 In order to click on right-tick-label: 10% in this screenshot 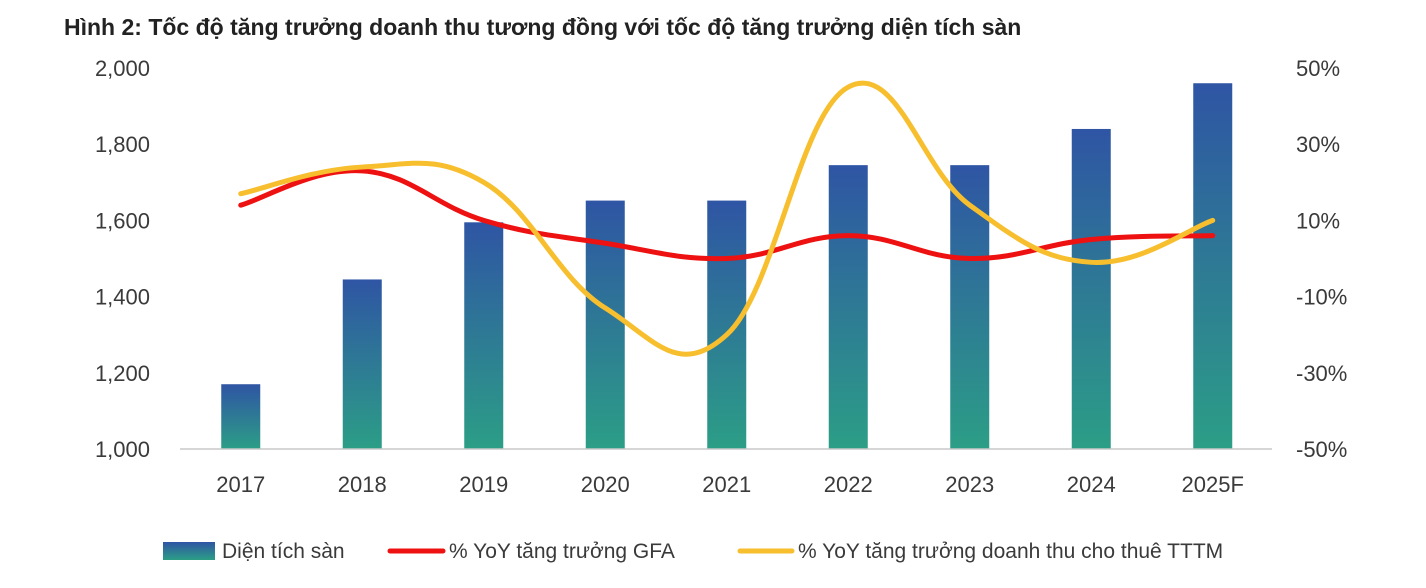, I will do `click(1318, 220)`.